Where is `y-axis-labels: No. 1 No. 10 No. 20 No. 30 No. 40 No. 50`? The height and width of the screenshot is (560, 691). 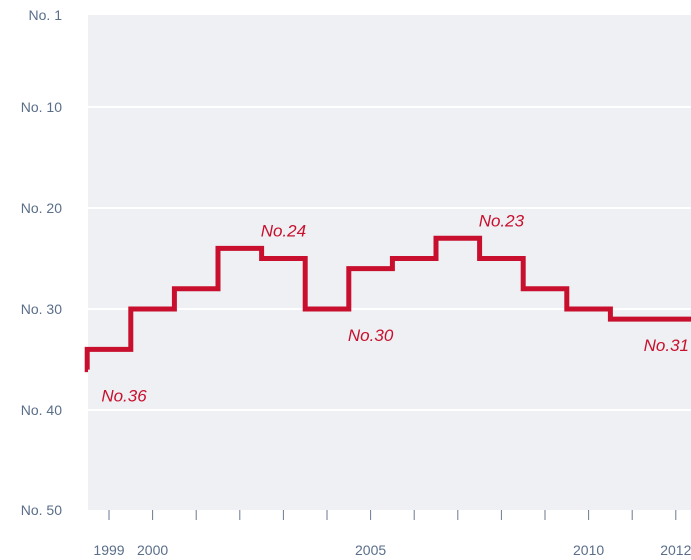
y-axis-labels: No. 1 No. 10 No. 20 No. 30 No. 40 No. 50 is located at coordinates (41, 262).